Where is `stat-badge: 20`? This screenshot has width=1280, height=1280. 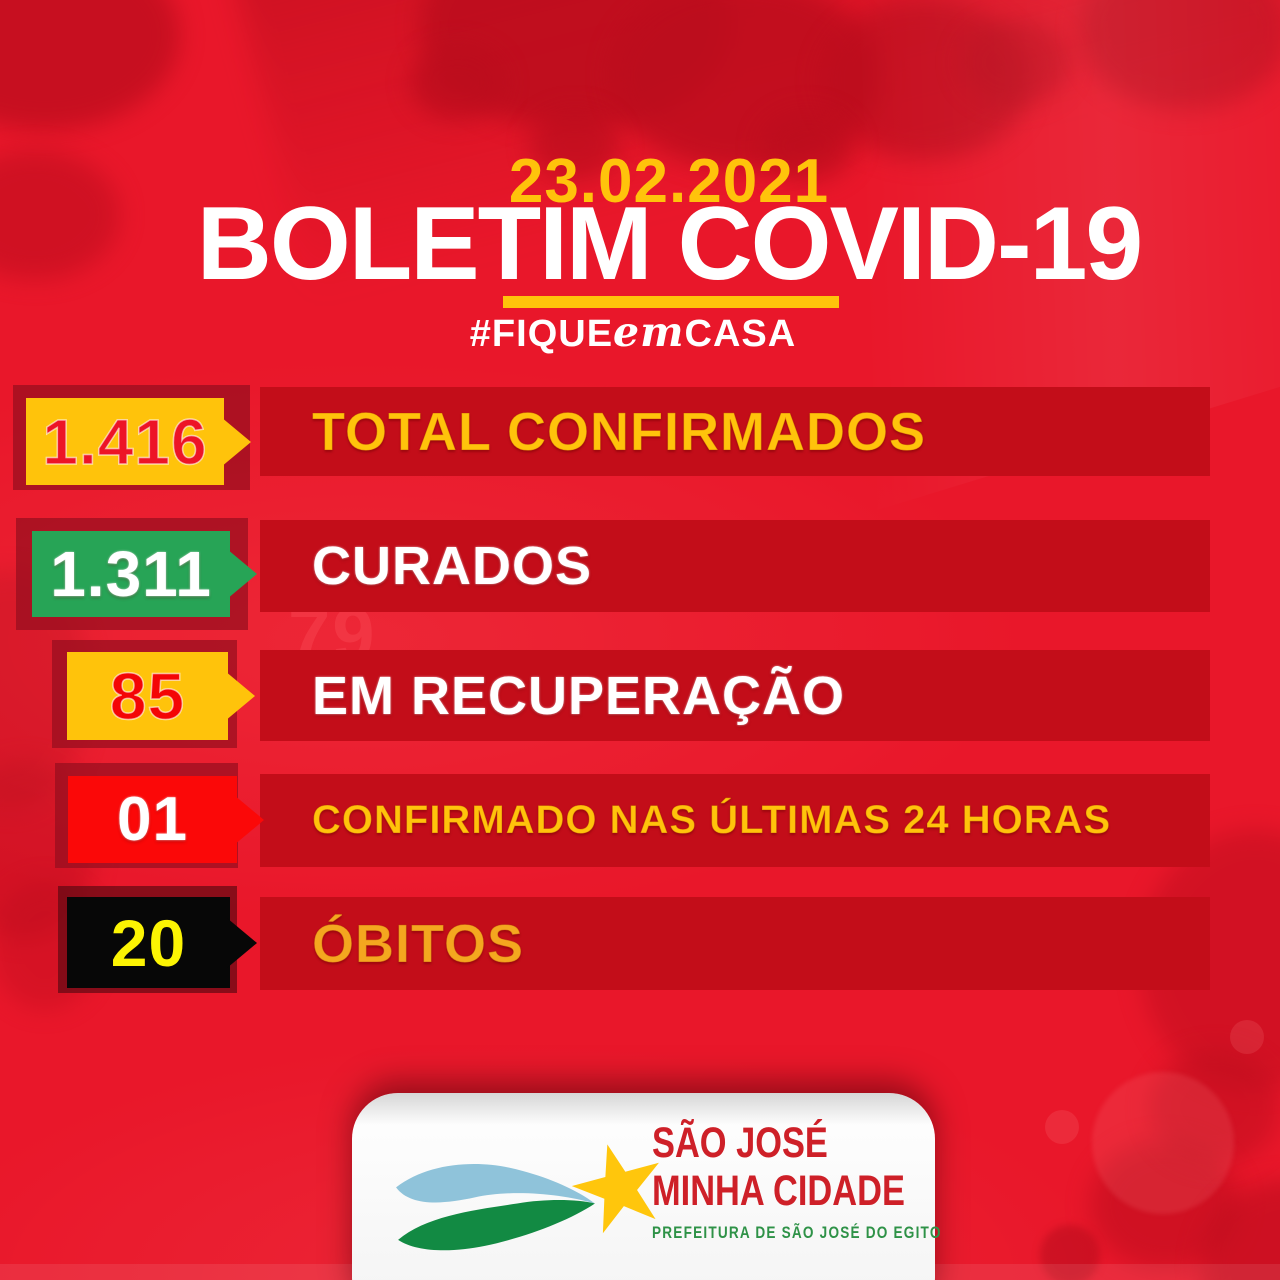
stat-badge: 20 is located at coordinates (162, 942).